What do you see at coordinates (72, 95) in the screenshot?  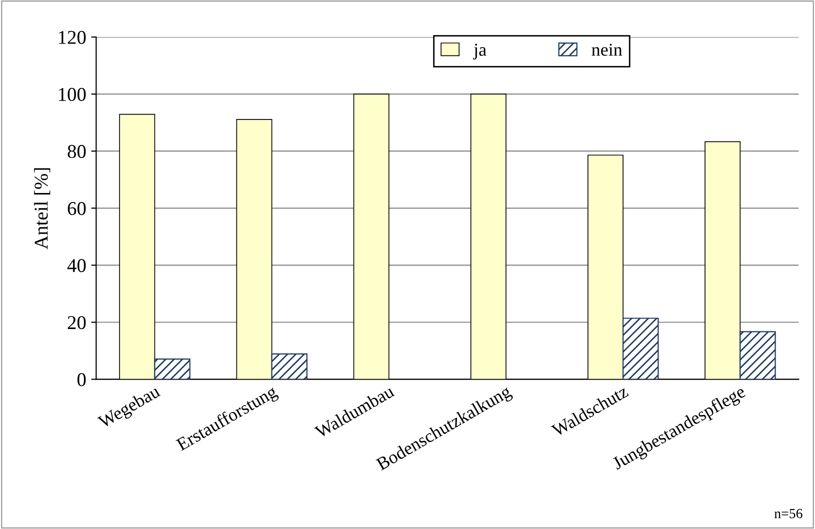 I see `y-tick-label: 100` at bounding box center [72, 95].